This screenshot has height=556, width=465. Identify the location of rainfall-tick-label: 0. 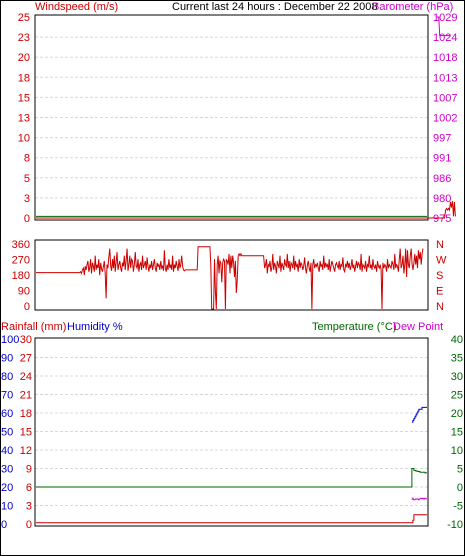
(29, 525).